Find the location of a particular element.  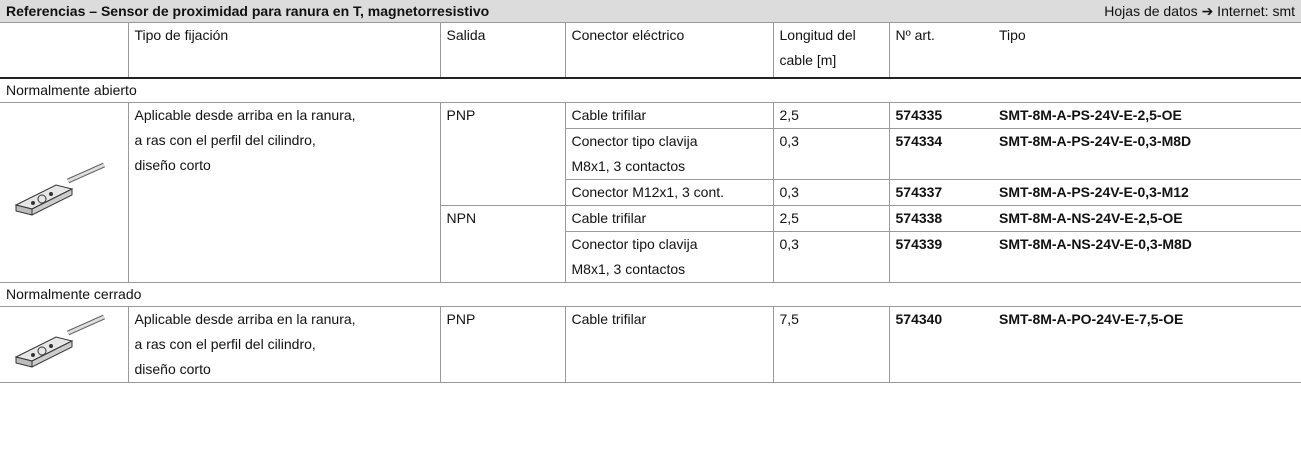

part-number: 574340 is located at coordinates (940, 344).